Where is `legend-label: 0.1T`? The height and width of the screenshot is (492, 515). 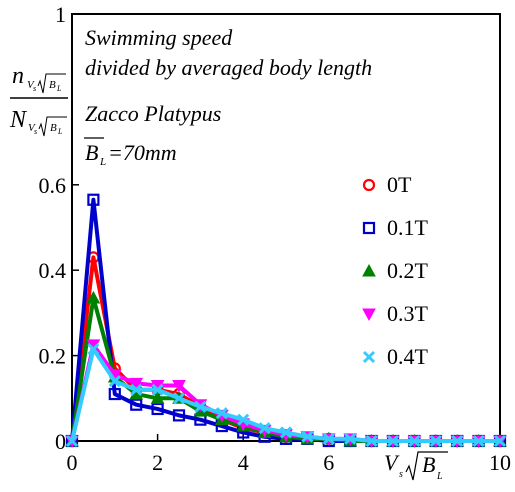 legend-label: 0.1T is located at coordinates (408, 227).